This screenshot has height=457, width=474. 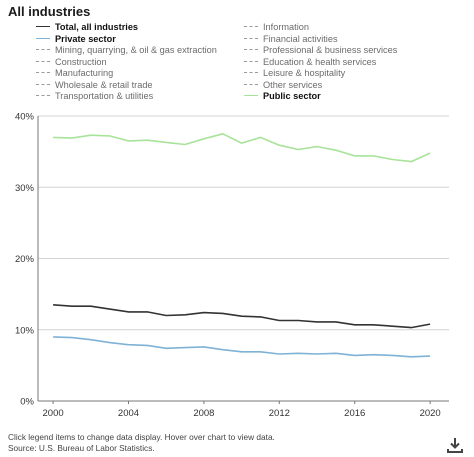 I want to click on legend-item-public-sector: Public sector, so click(x=282, y=96).